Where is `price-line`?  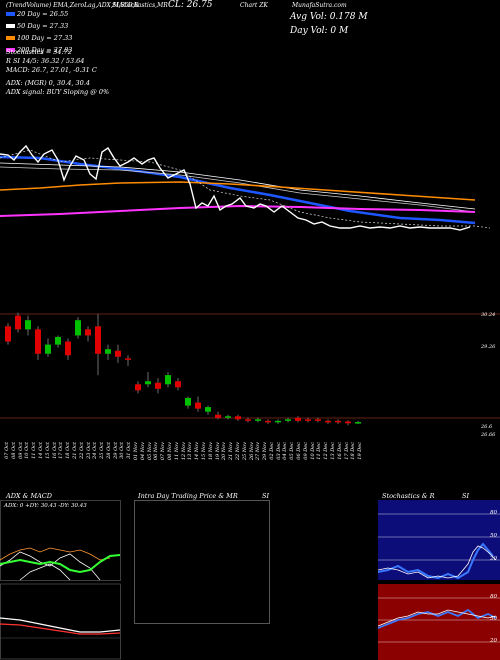
price-line is located at coordinates (235, 187).